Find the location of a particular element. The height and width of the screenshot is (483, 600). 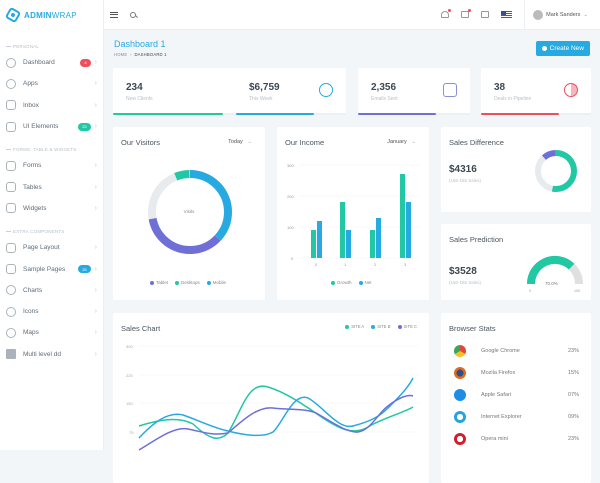

svg-text: 0 is located at coordinates (292, 258).